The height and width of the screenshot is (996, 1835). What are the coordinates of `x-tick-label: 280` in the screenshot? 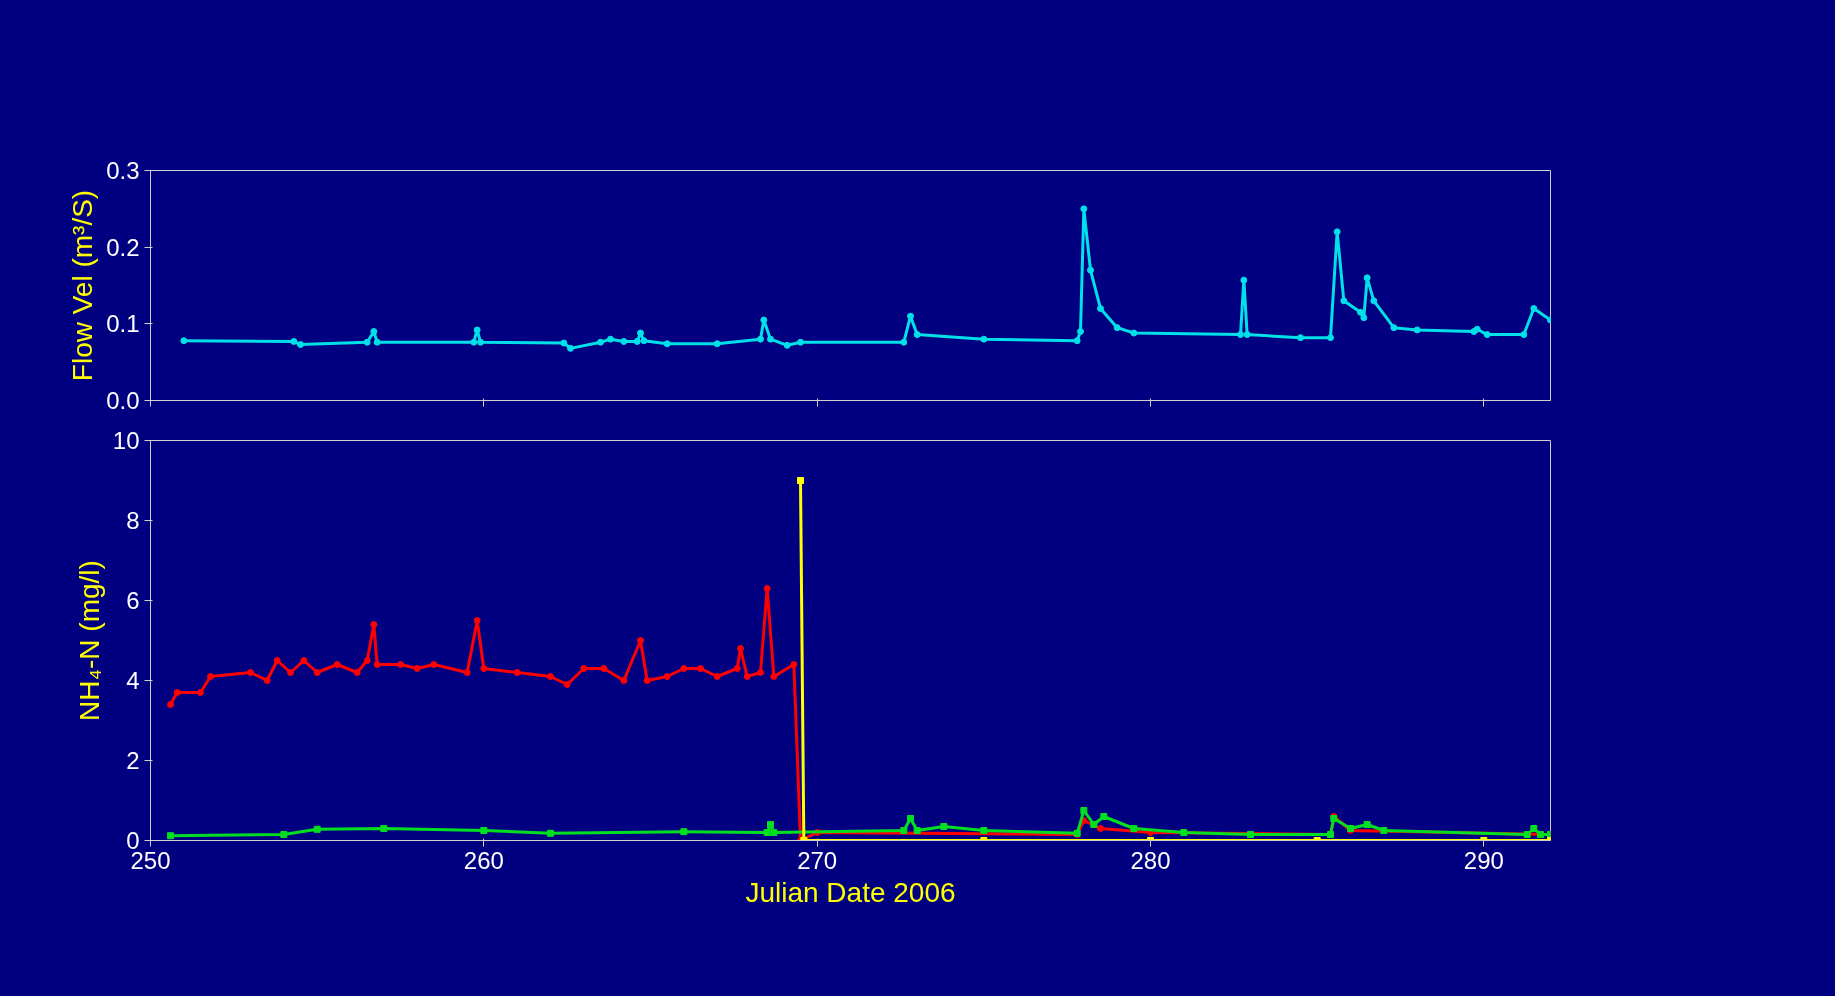 It's located at (1150, 860).